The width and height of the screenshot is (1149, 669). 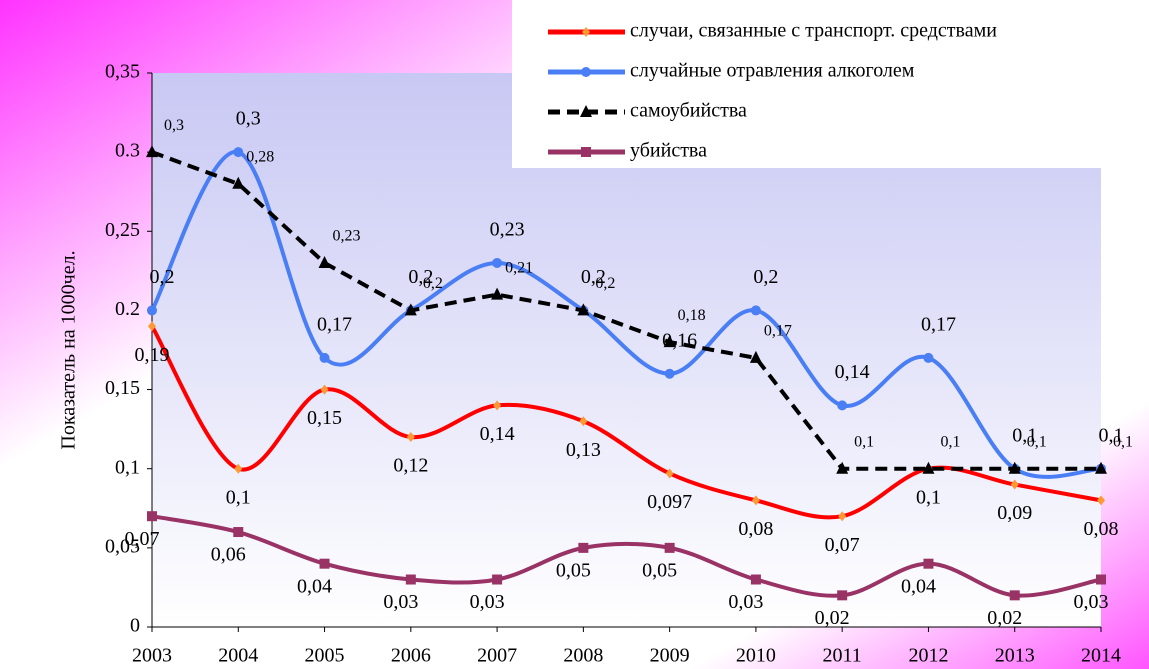 I want to click on y-axis-title: Показатель на 1000чел., so click(x=69, y=349).